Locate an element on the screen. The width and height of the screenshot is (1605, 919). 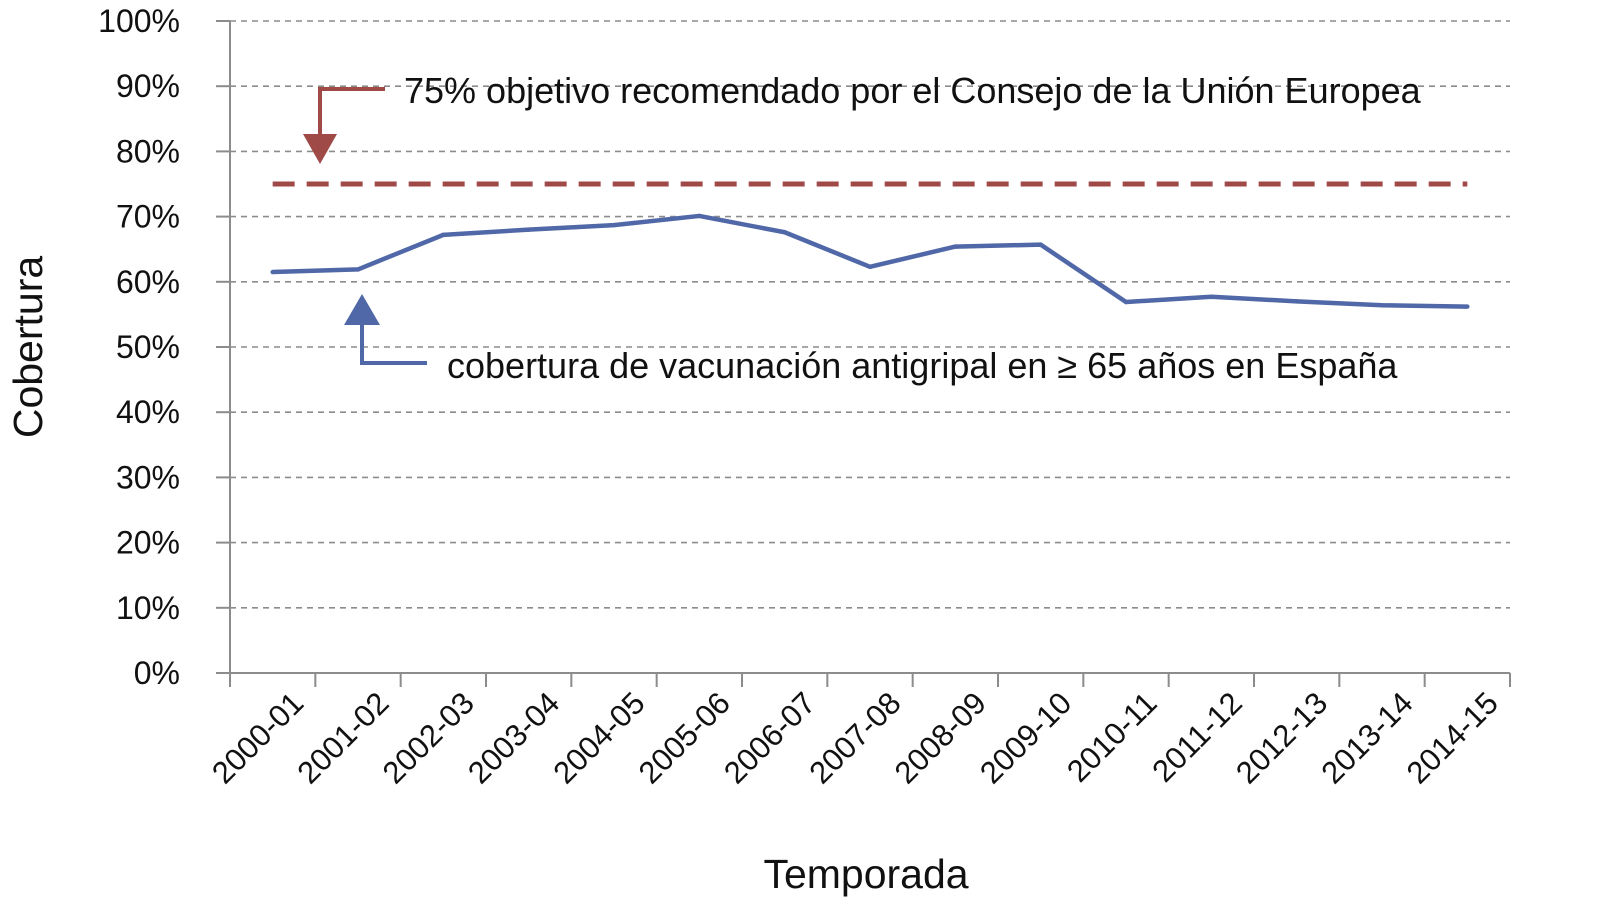
x-tick-label: 2000-01 is located at coordinates (257, 737).